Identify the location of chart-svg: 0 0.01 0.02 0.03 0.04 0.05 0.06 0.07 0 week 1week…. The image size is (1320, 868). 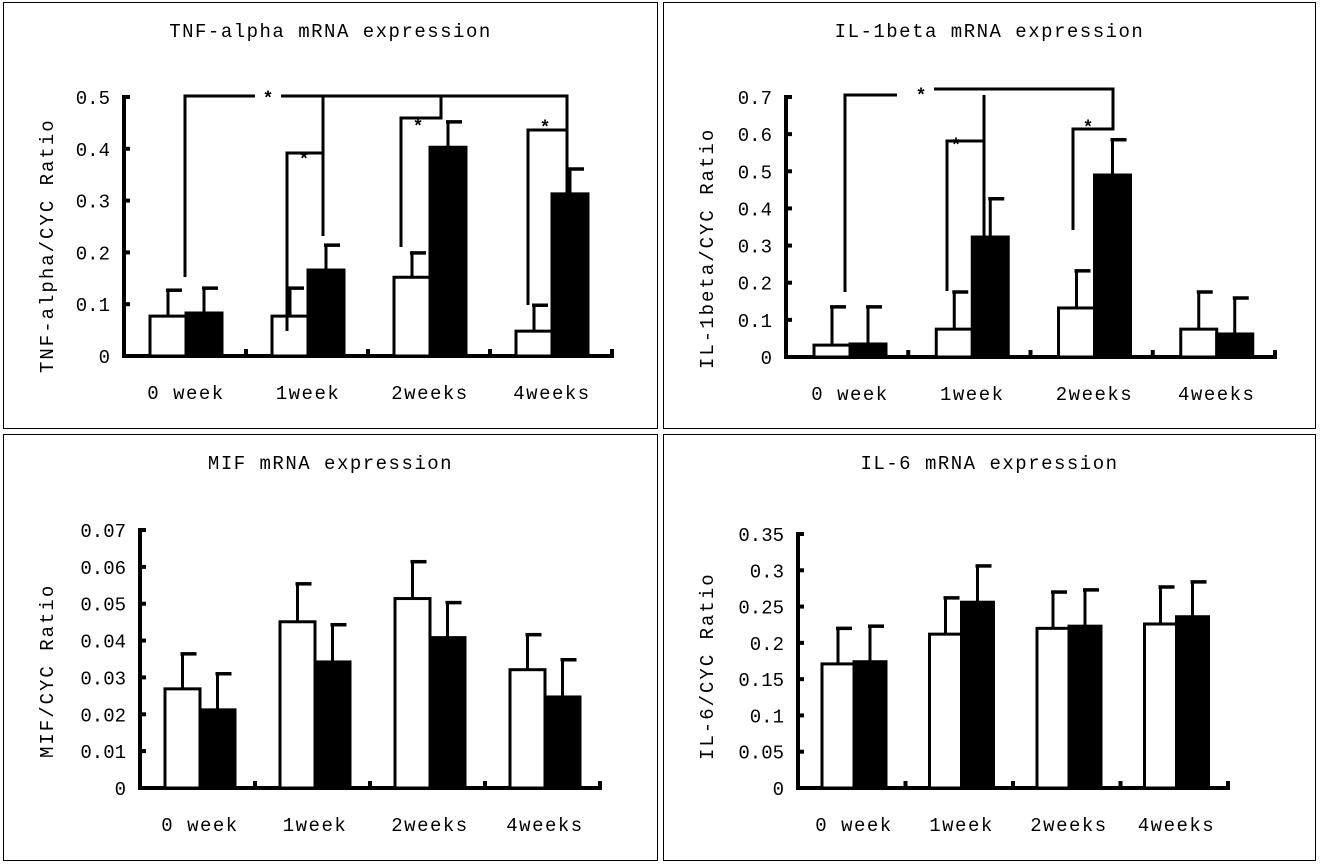
(341, 679).